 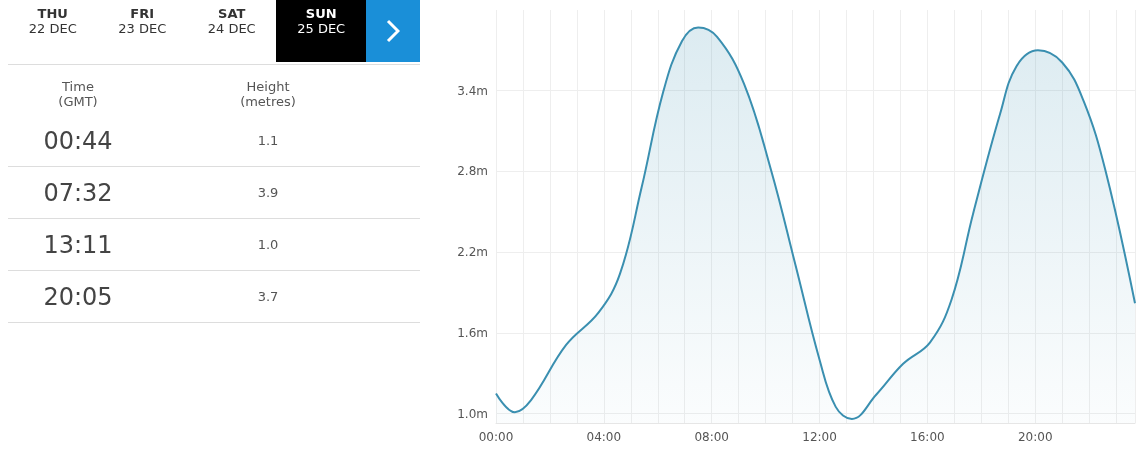 I want to click on x-tick-label: 12:00, so click(x=819, y=437).